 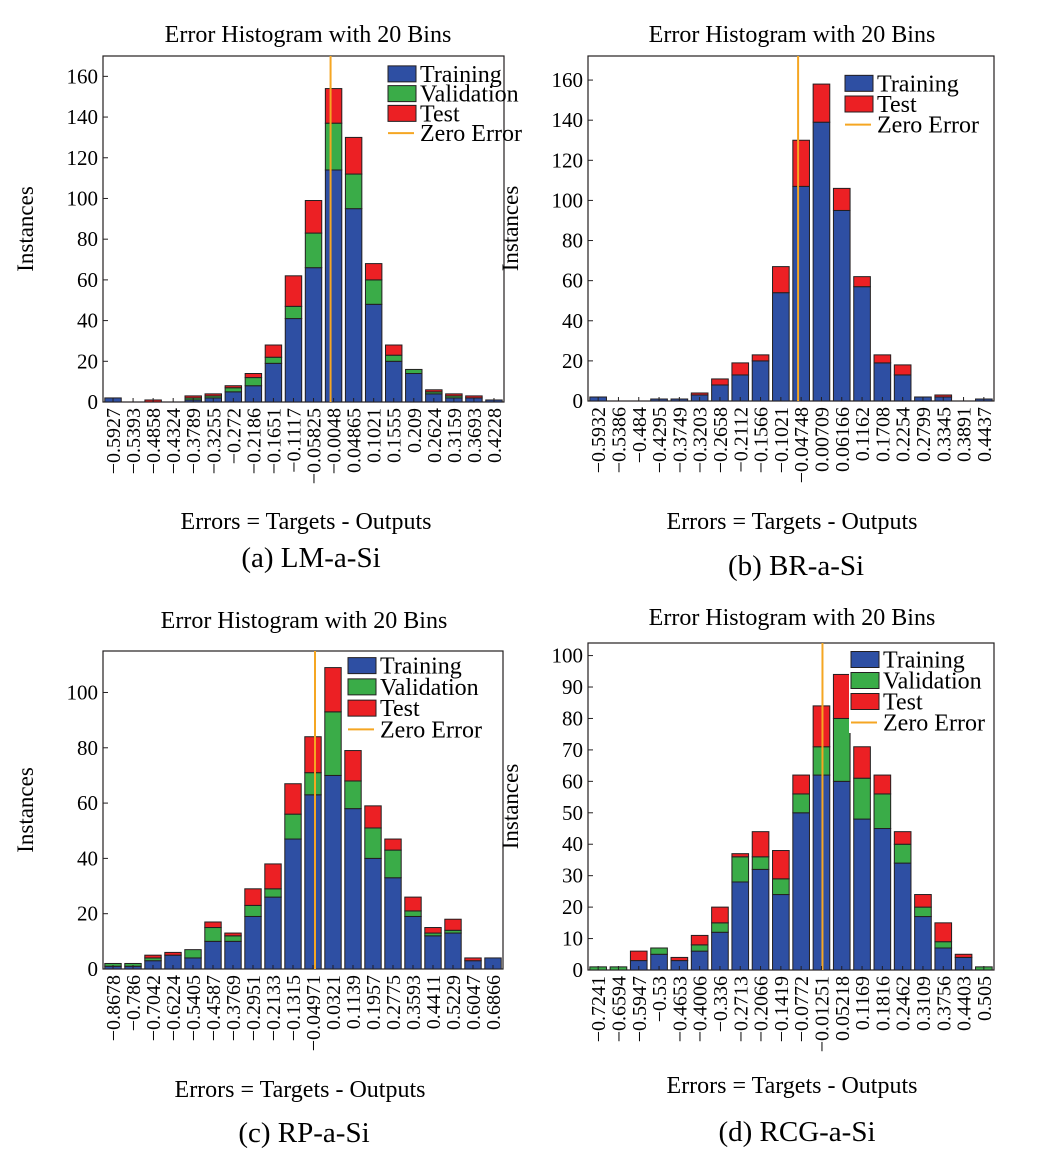 I want to click on x-tick-label: −0.4006, so click(x=701, y=1009).